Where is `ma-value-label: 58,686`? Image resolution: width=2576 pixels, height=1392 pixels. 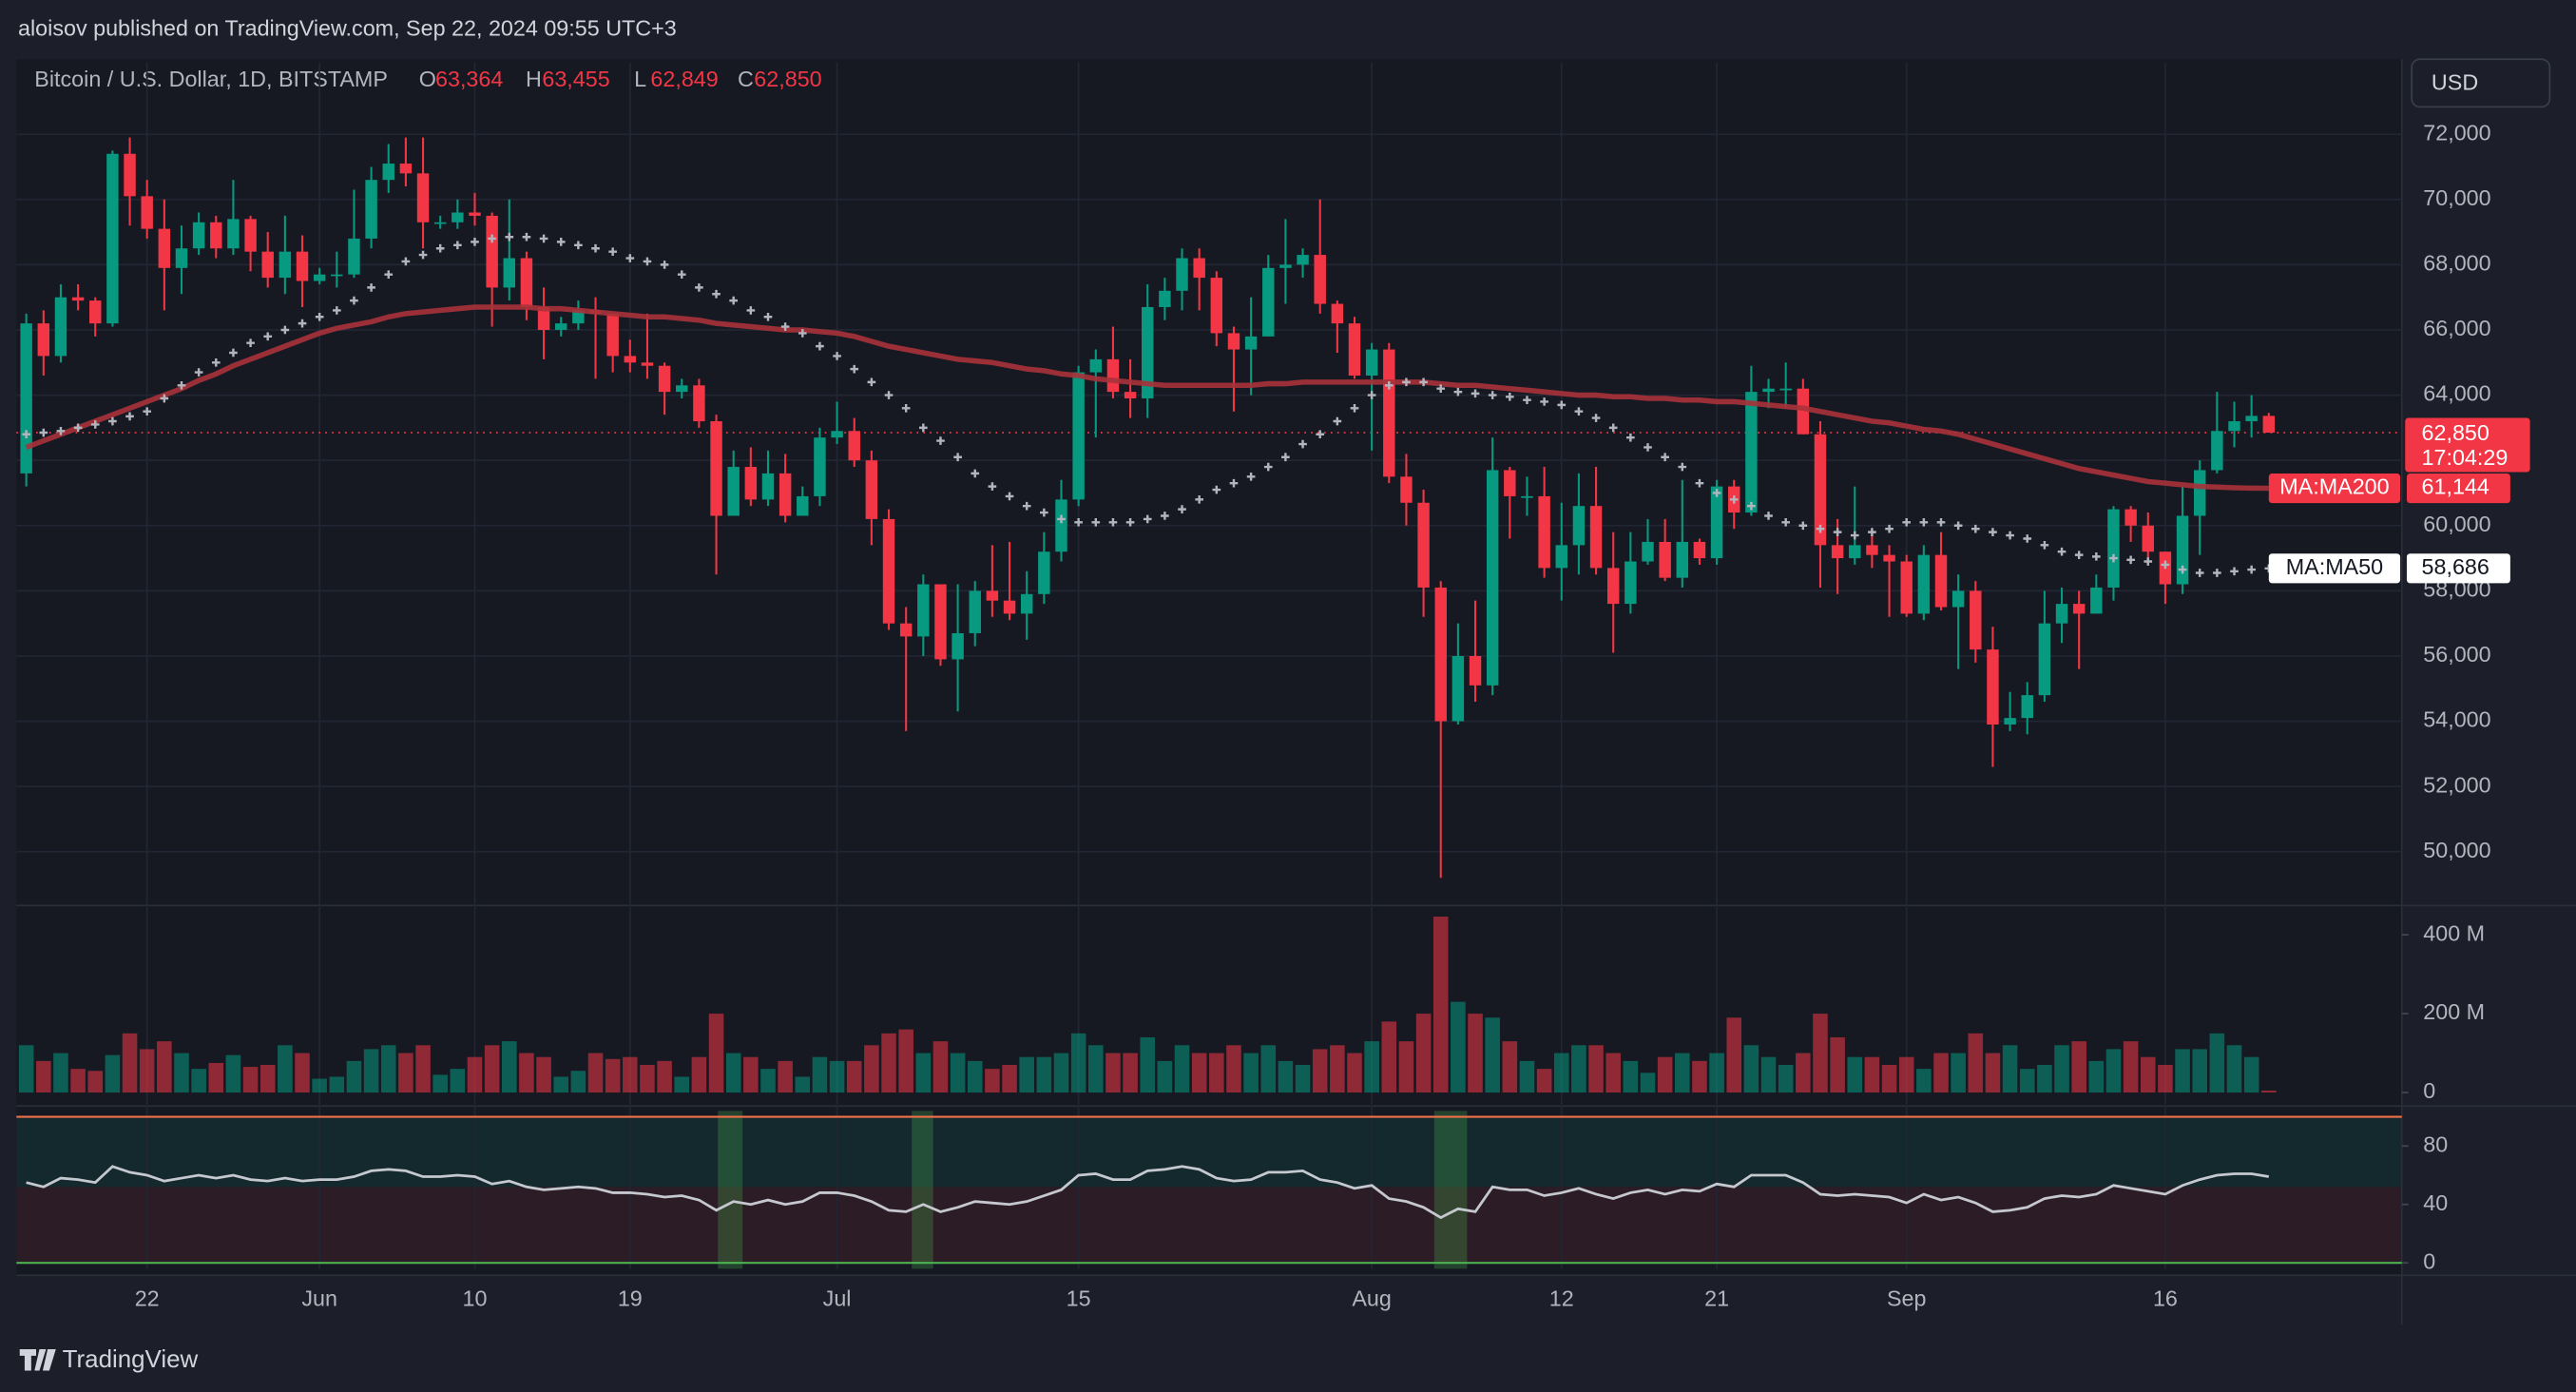
ma-value-label: 58,686 is located at coordinates (2456, 566).